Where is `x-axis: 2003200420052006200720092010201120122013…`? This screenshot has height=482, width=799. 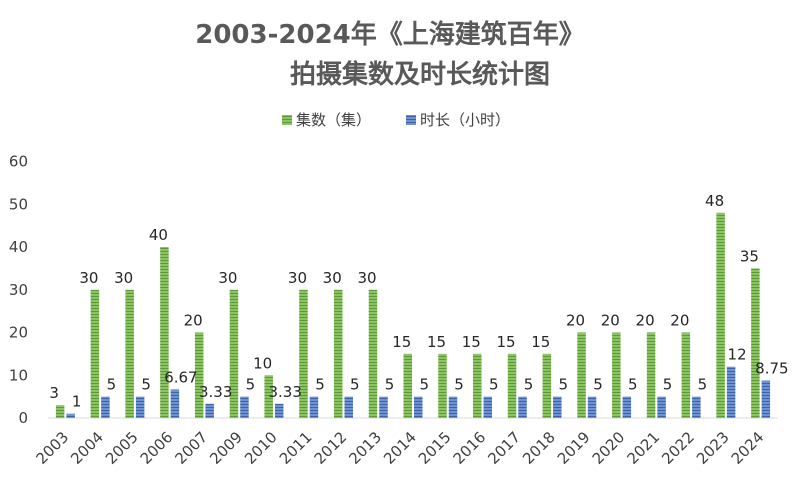
x-axis: 2003200420052006200720092010201120122013… is located at coordinates (399, 448).